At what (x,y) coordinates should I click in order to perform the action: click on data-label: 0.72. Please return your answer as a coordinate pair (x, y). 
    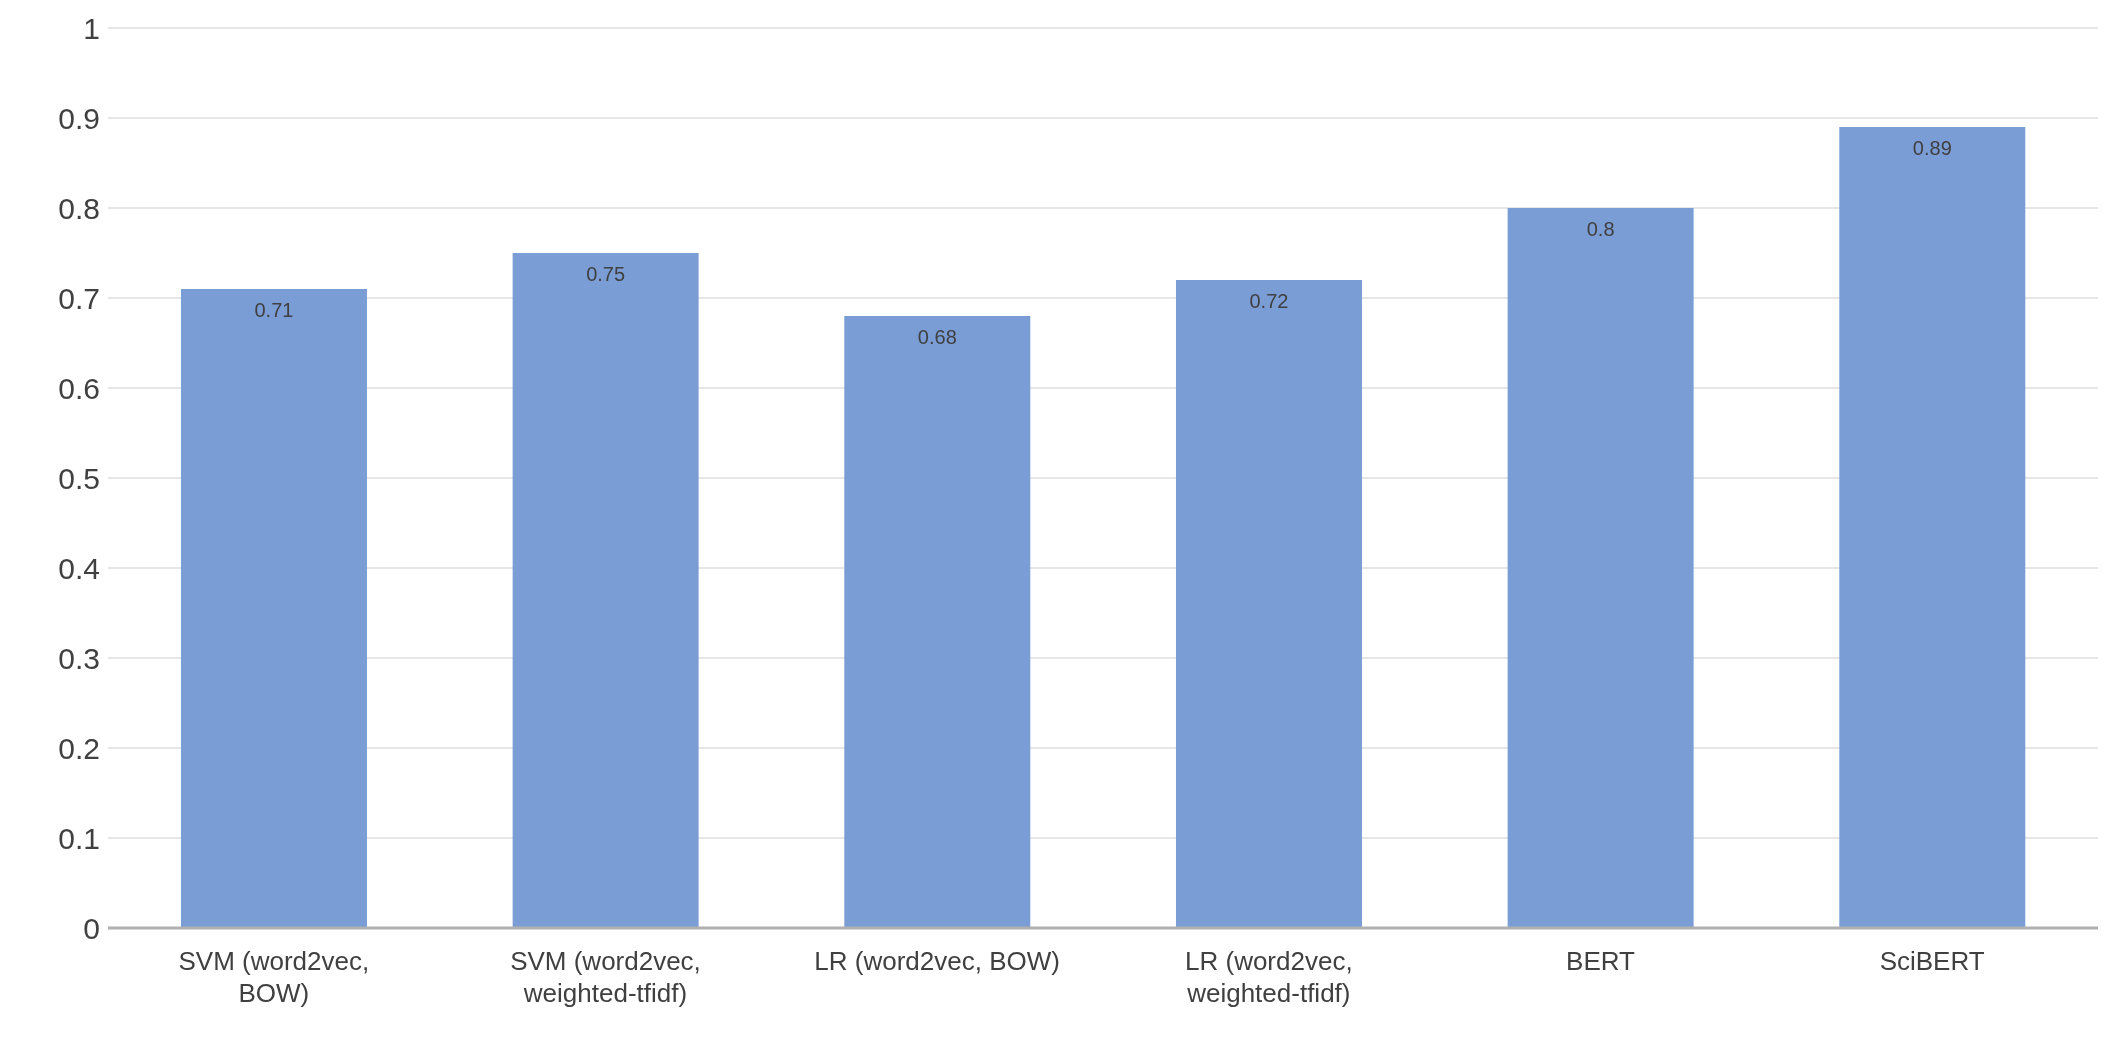
    Looking at the image, I should click on (1269, 301).